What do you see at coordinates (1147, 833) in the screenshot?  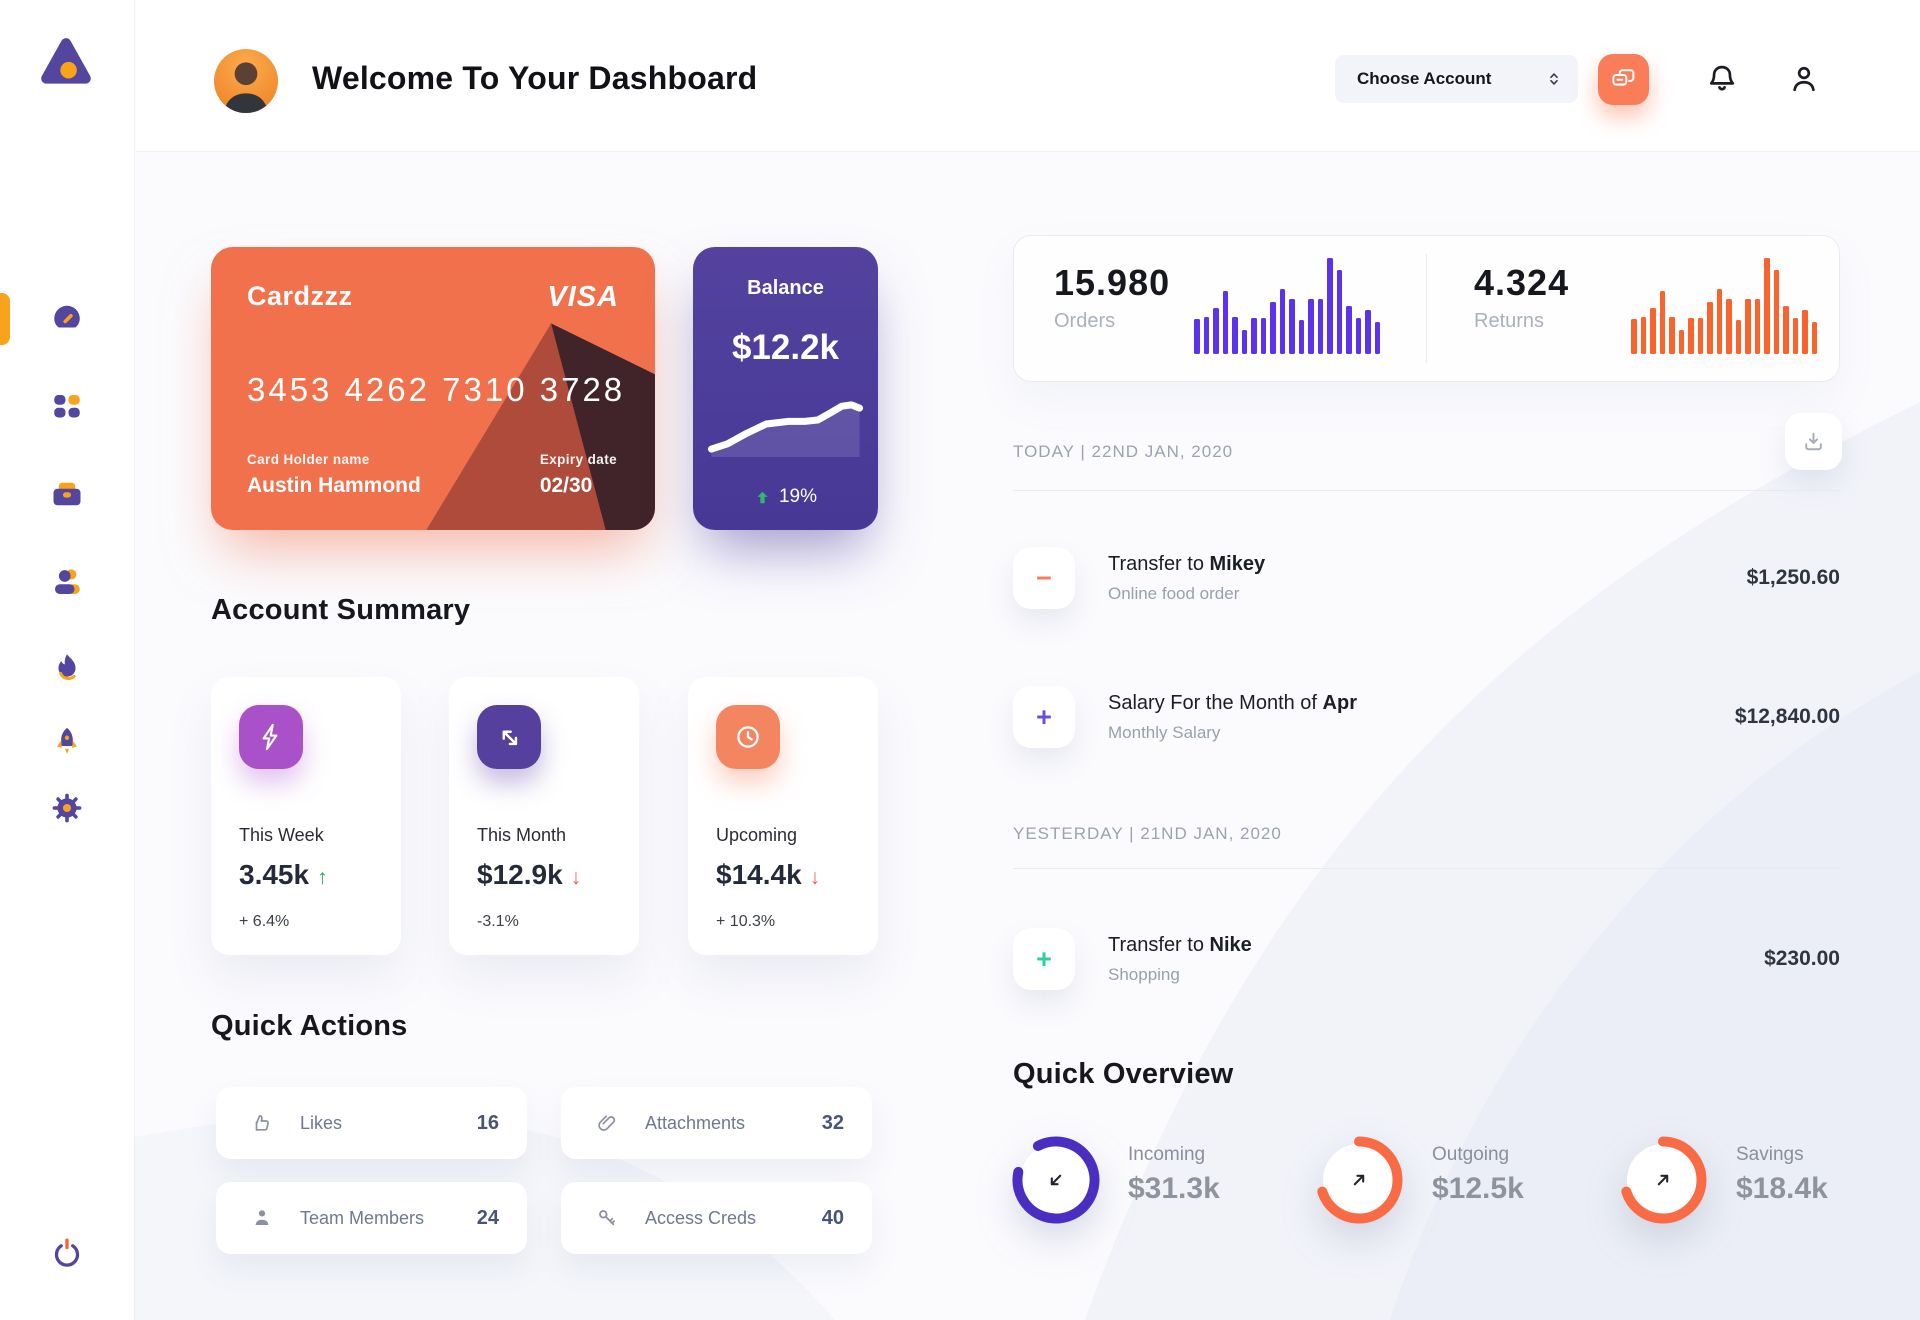 I see `yesterday-group-header: YESTERDAY | 21ND JAN, 2020` at bounding box center [1147, 833].